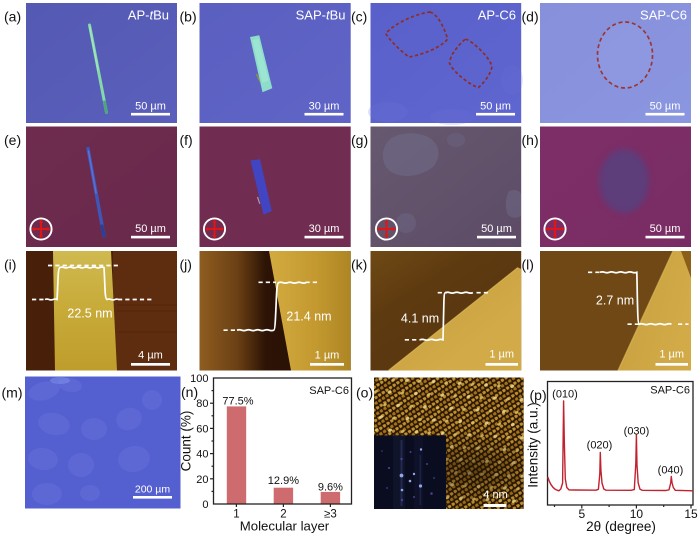  What do you see at coordinates (236, 515) in the screenshot?
I see `svg-text: 1` at bounding box center [236, 515].